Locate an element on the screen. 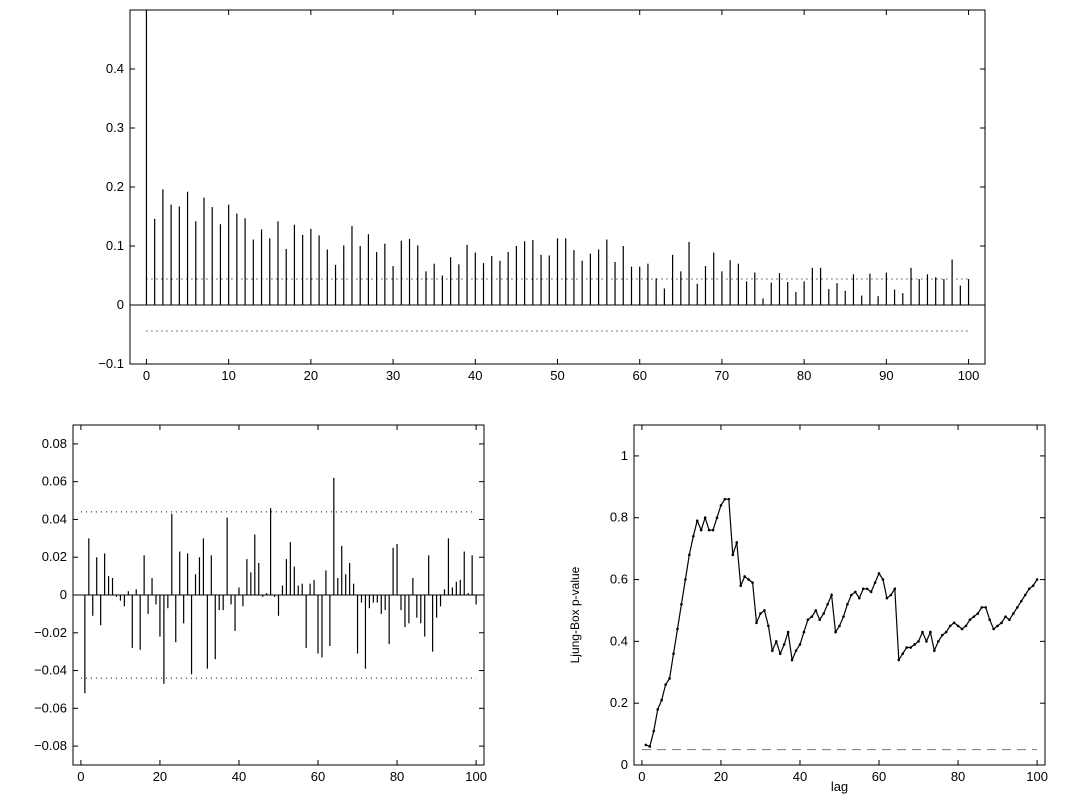  y-tick-label: 0.8 is located at coordinates (619, 517).